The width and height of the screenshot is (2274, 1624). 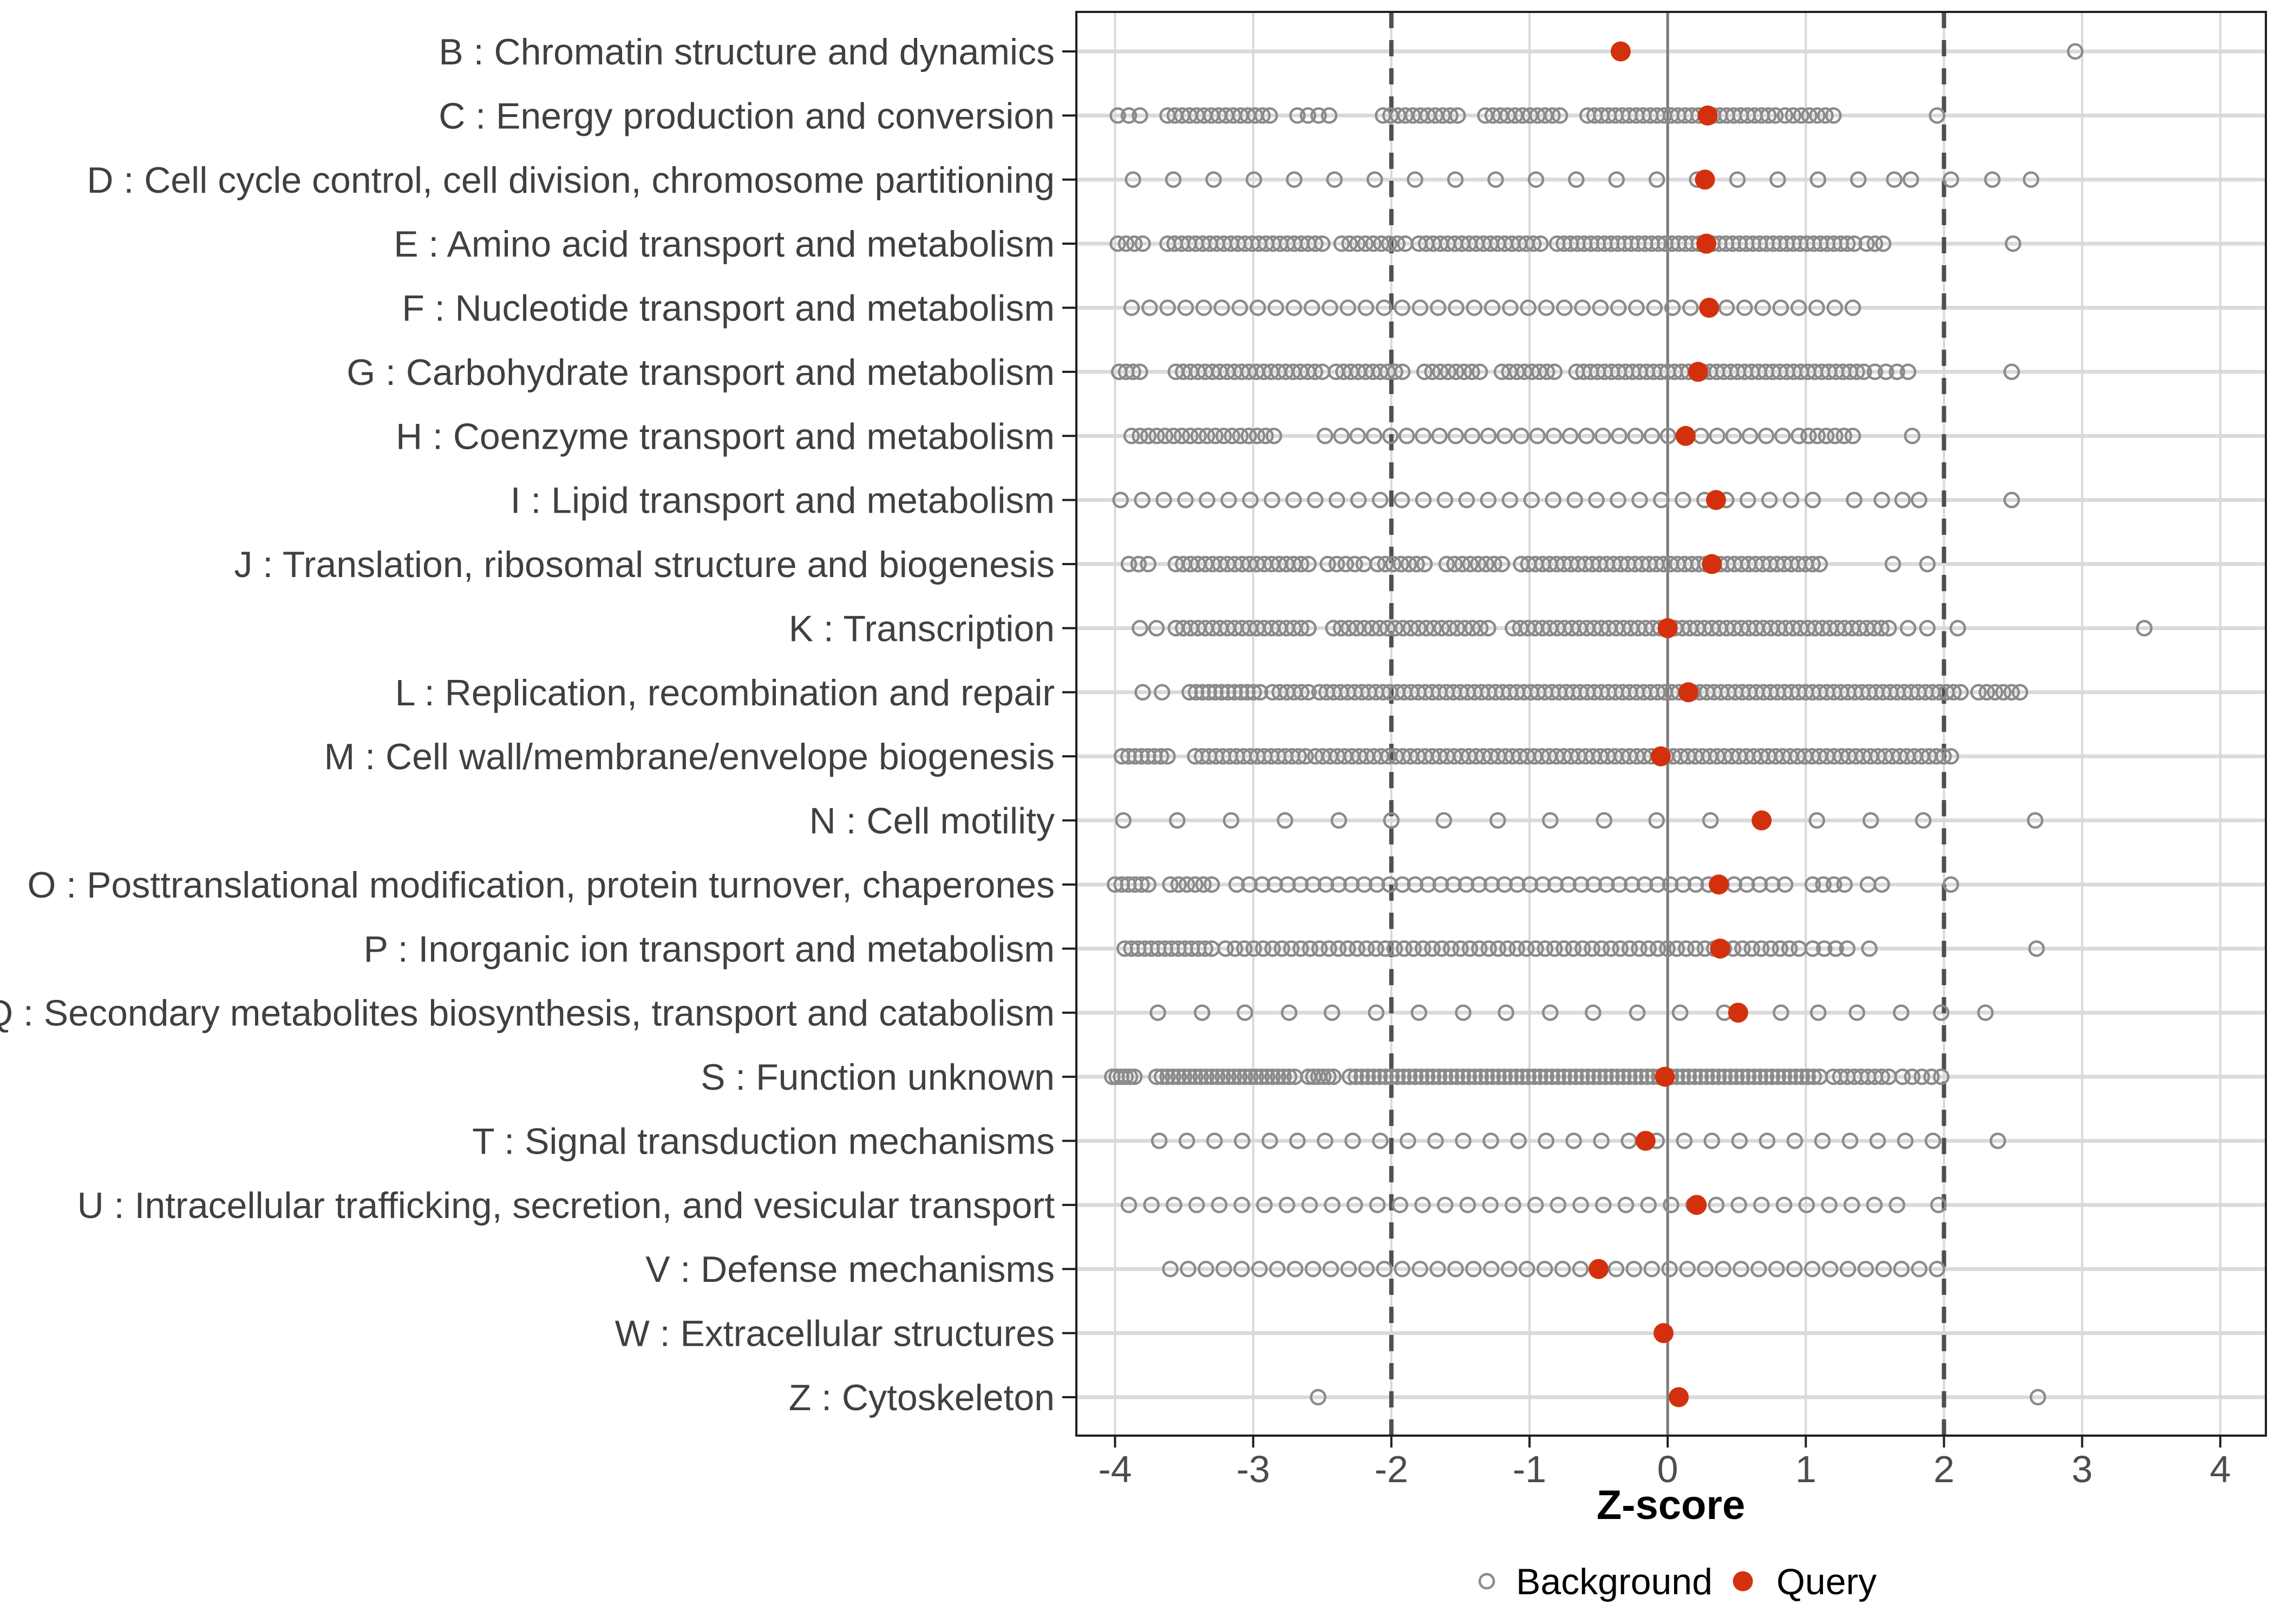 What do you see at coordinates (922, 1398) in the screenshot?
I see `y-axis-label: Z : Cytoskeleton` at bounding box center [922, 1398].